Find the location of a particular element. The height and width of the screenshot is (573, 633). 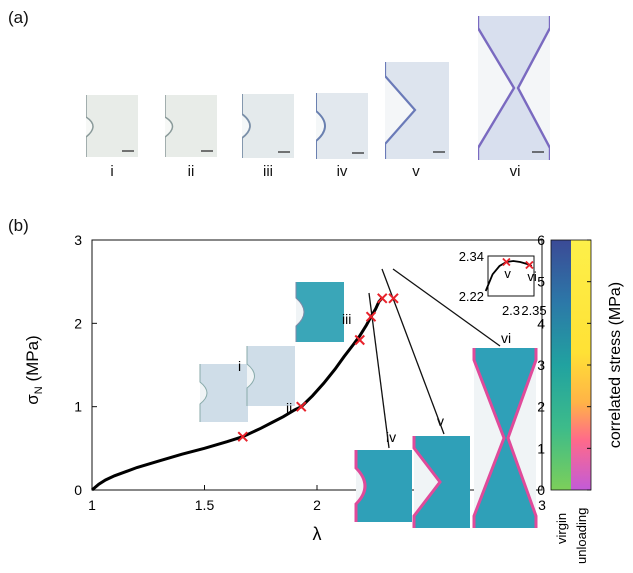

colorbar-tick-label: 0 is located at coordinates (541, 490).